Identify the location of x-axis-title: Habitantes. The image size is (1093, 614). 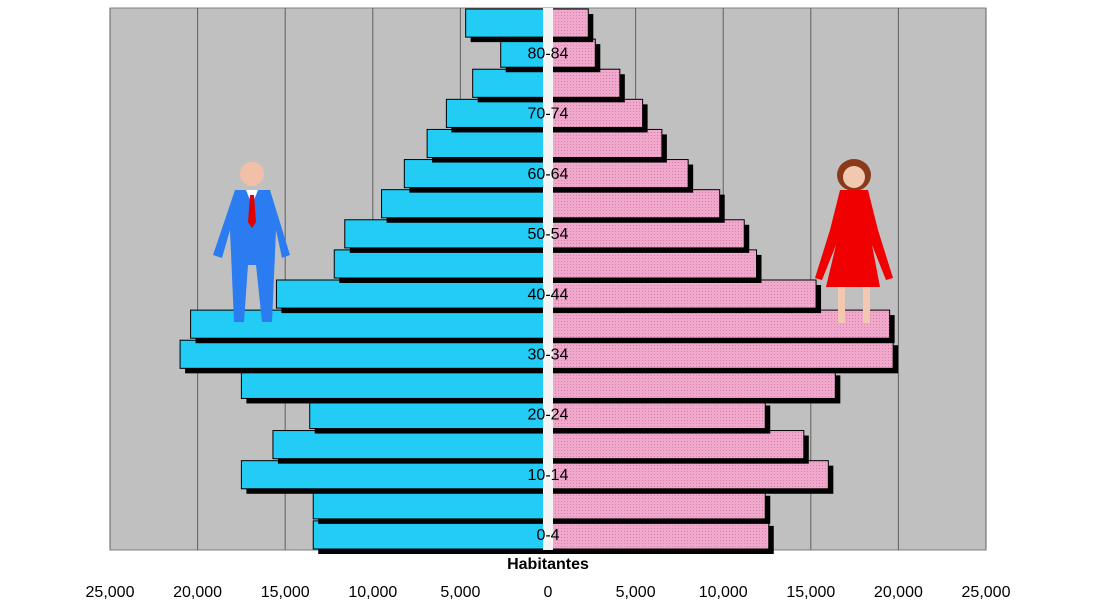
(548, 564).